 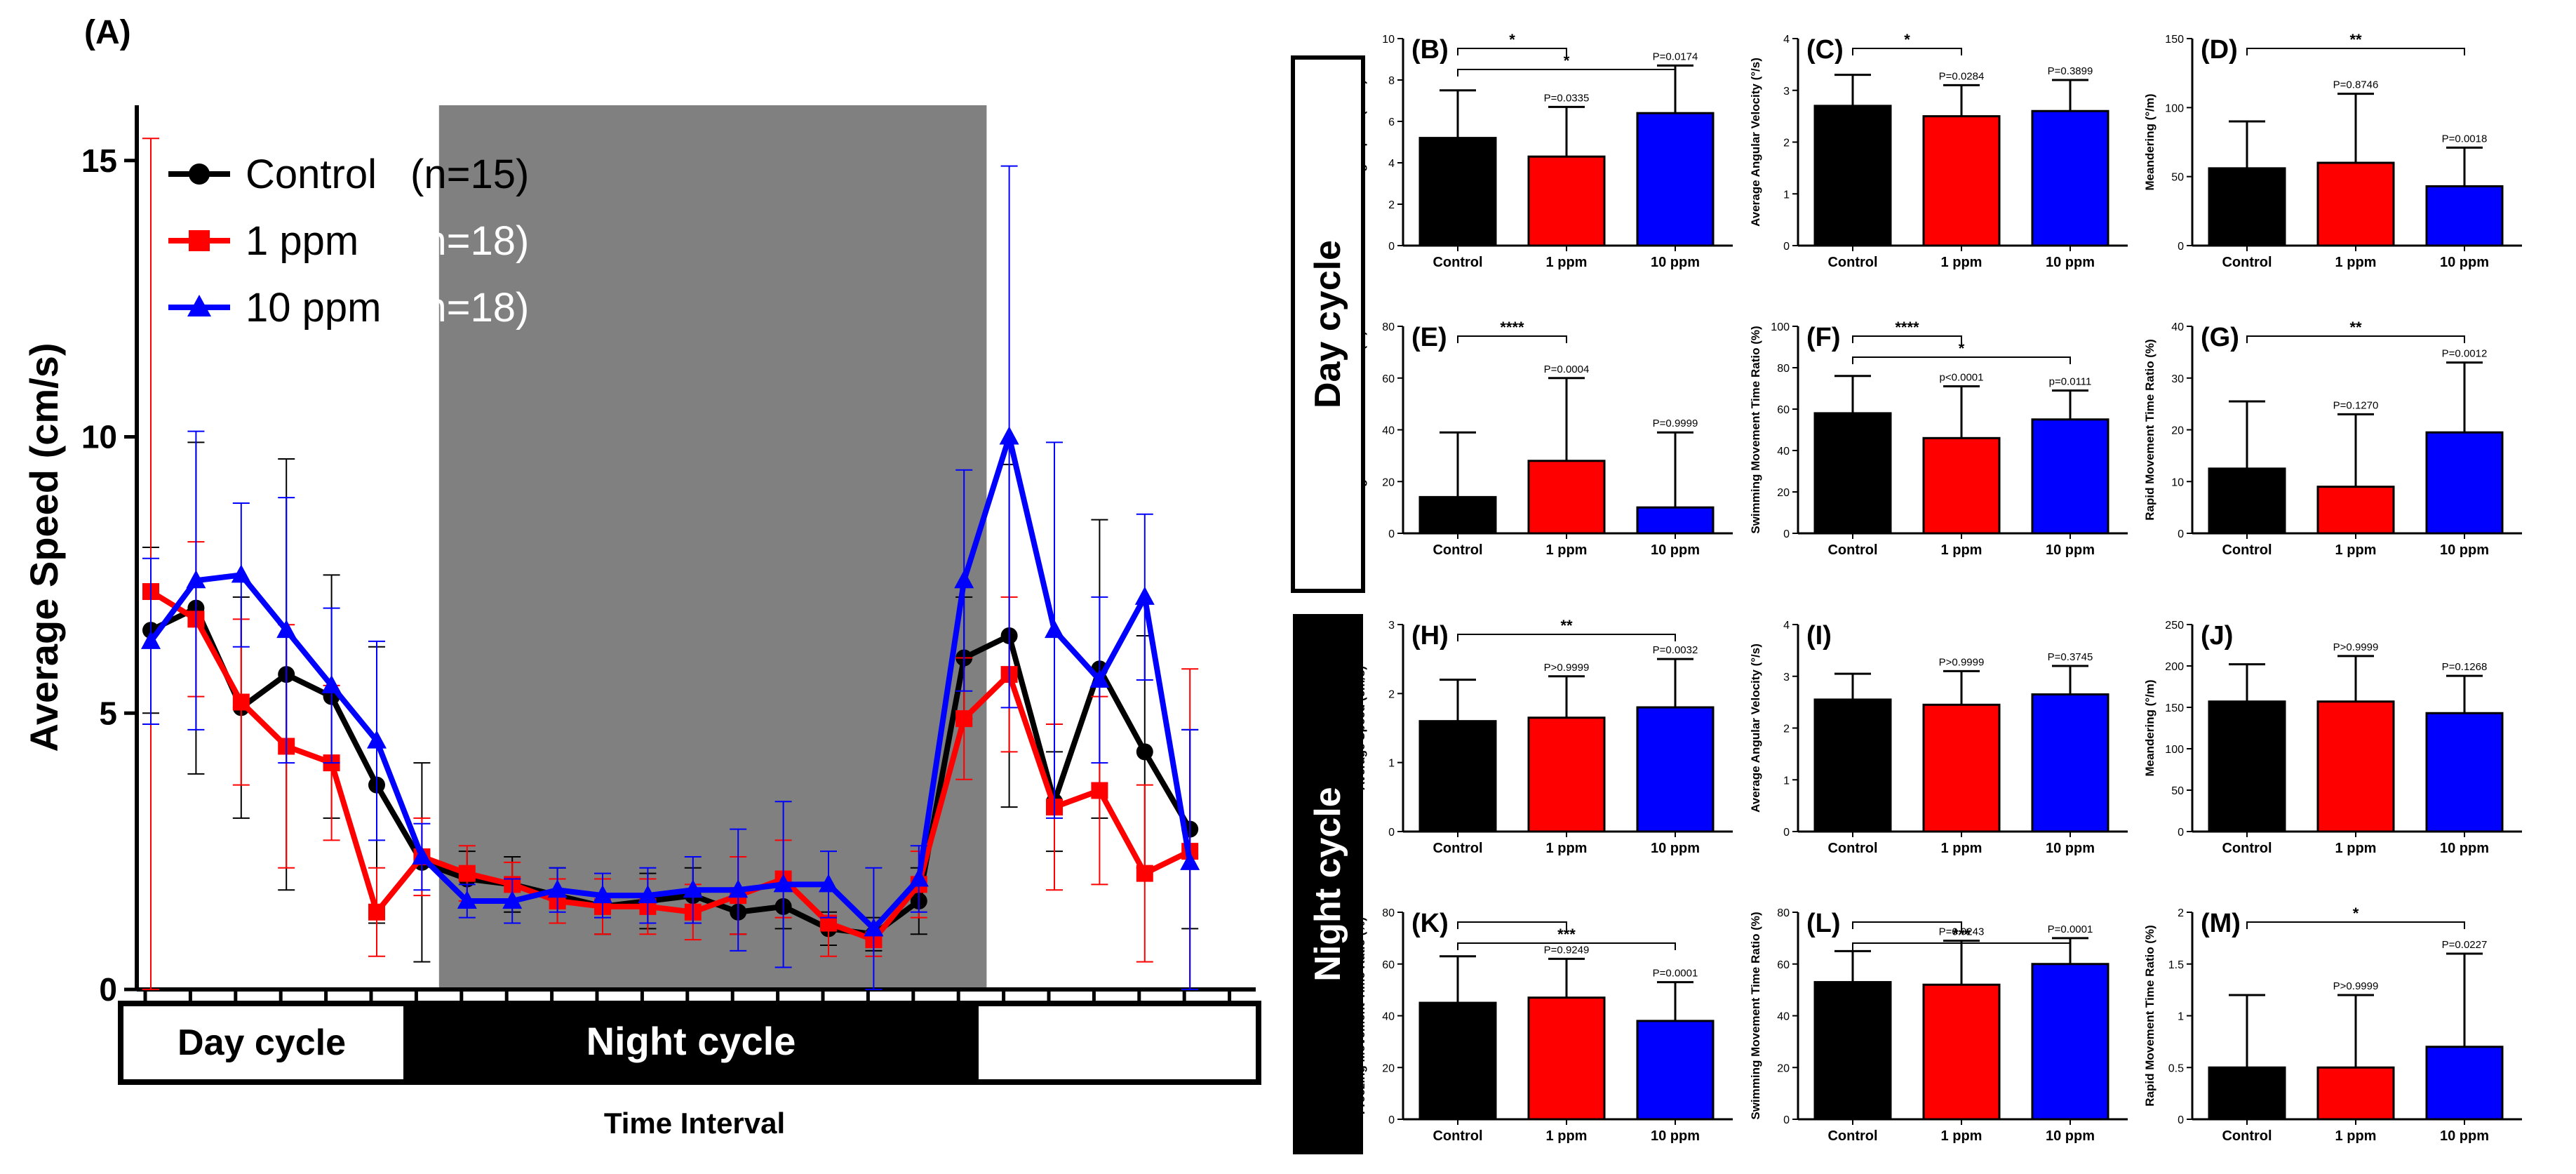 I want to click on y-tick-label: 5, so click(x=108, y=713).